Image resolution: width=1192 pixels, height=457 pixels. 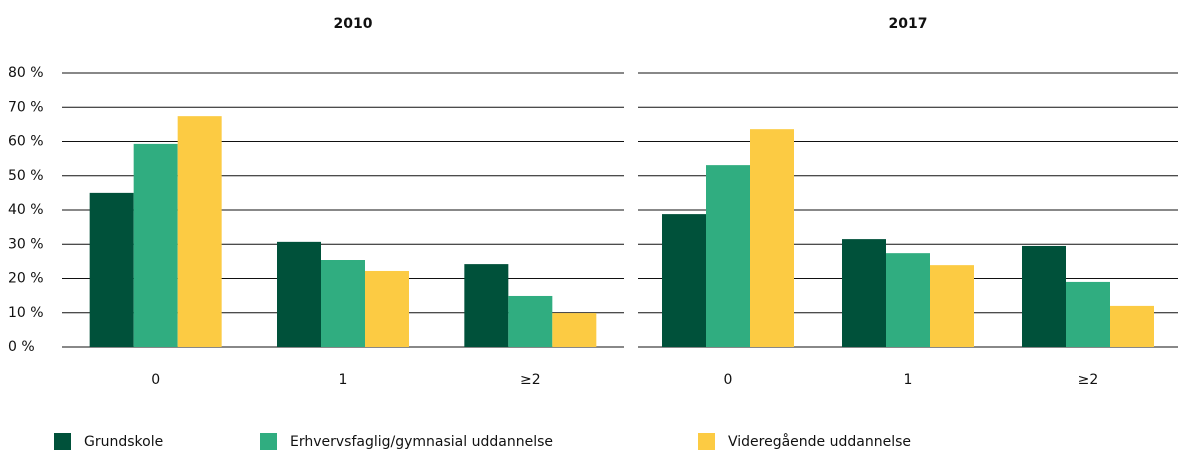 What do you see at coordinates (26, 142) in the screenshot?
I see `y-tick-label: 60 %` at bounding box center [26, 142].